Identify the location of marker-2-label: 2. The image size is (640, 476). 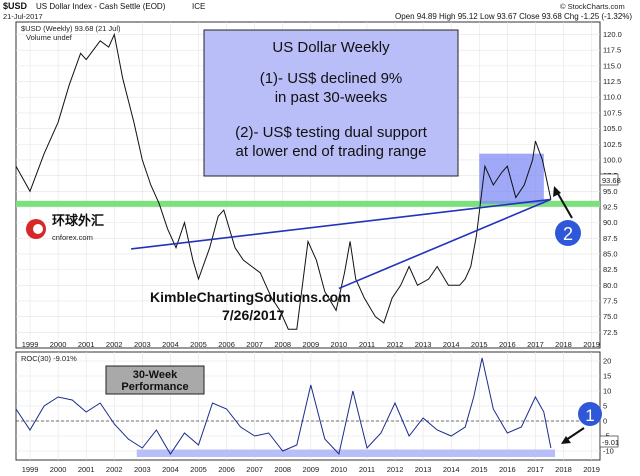
(568, 234).